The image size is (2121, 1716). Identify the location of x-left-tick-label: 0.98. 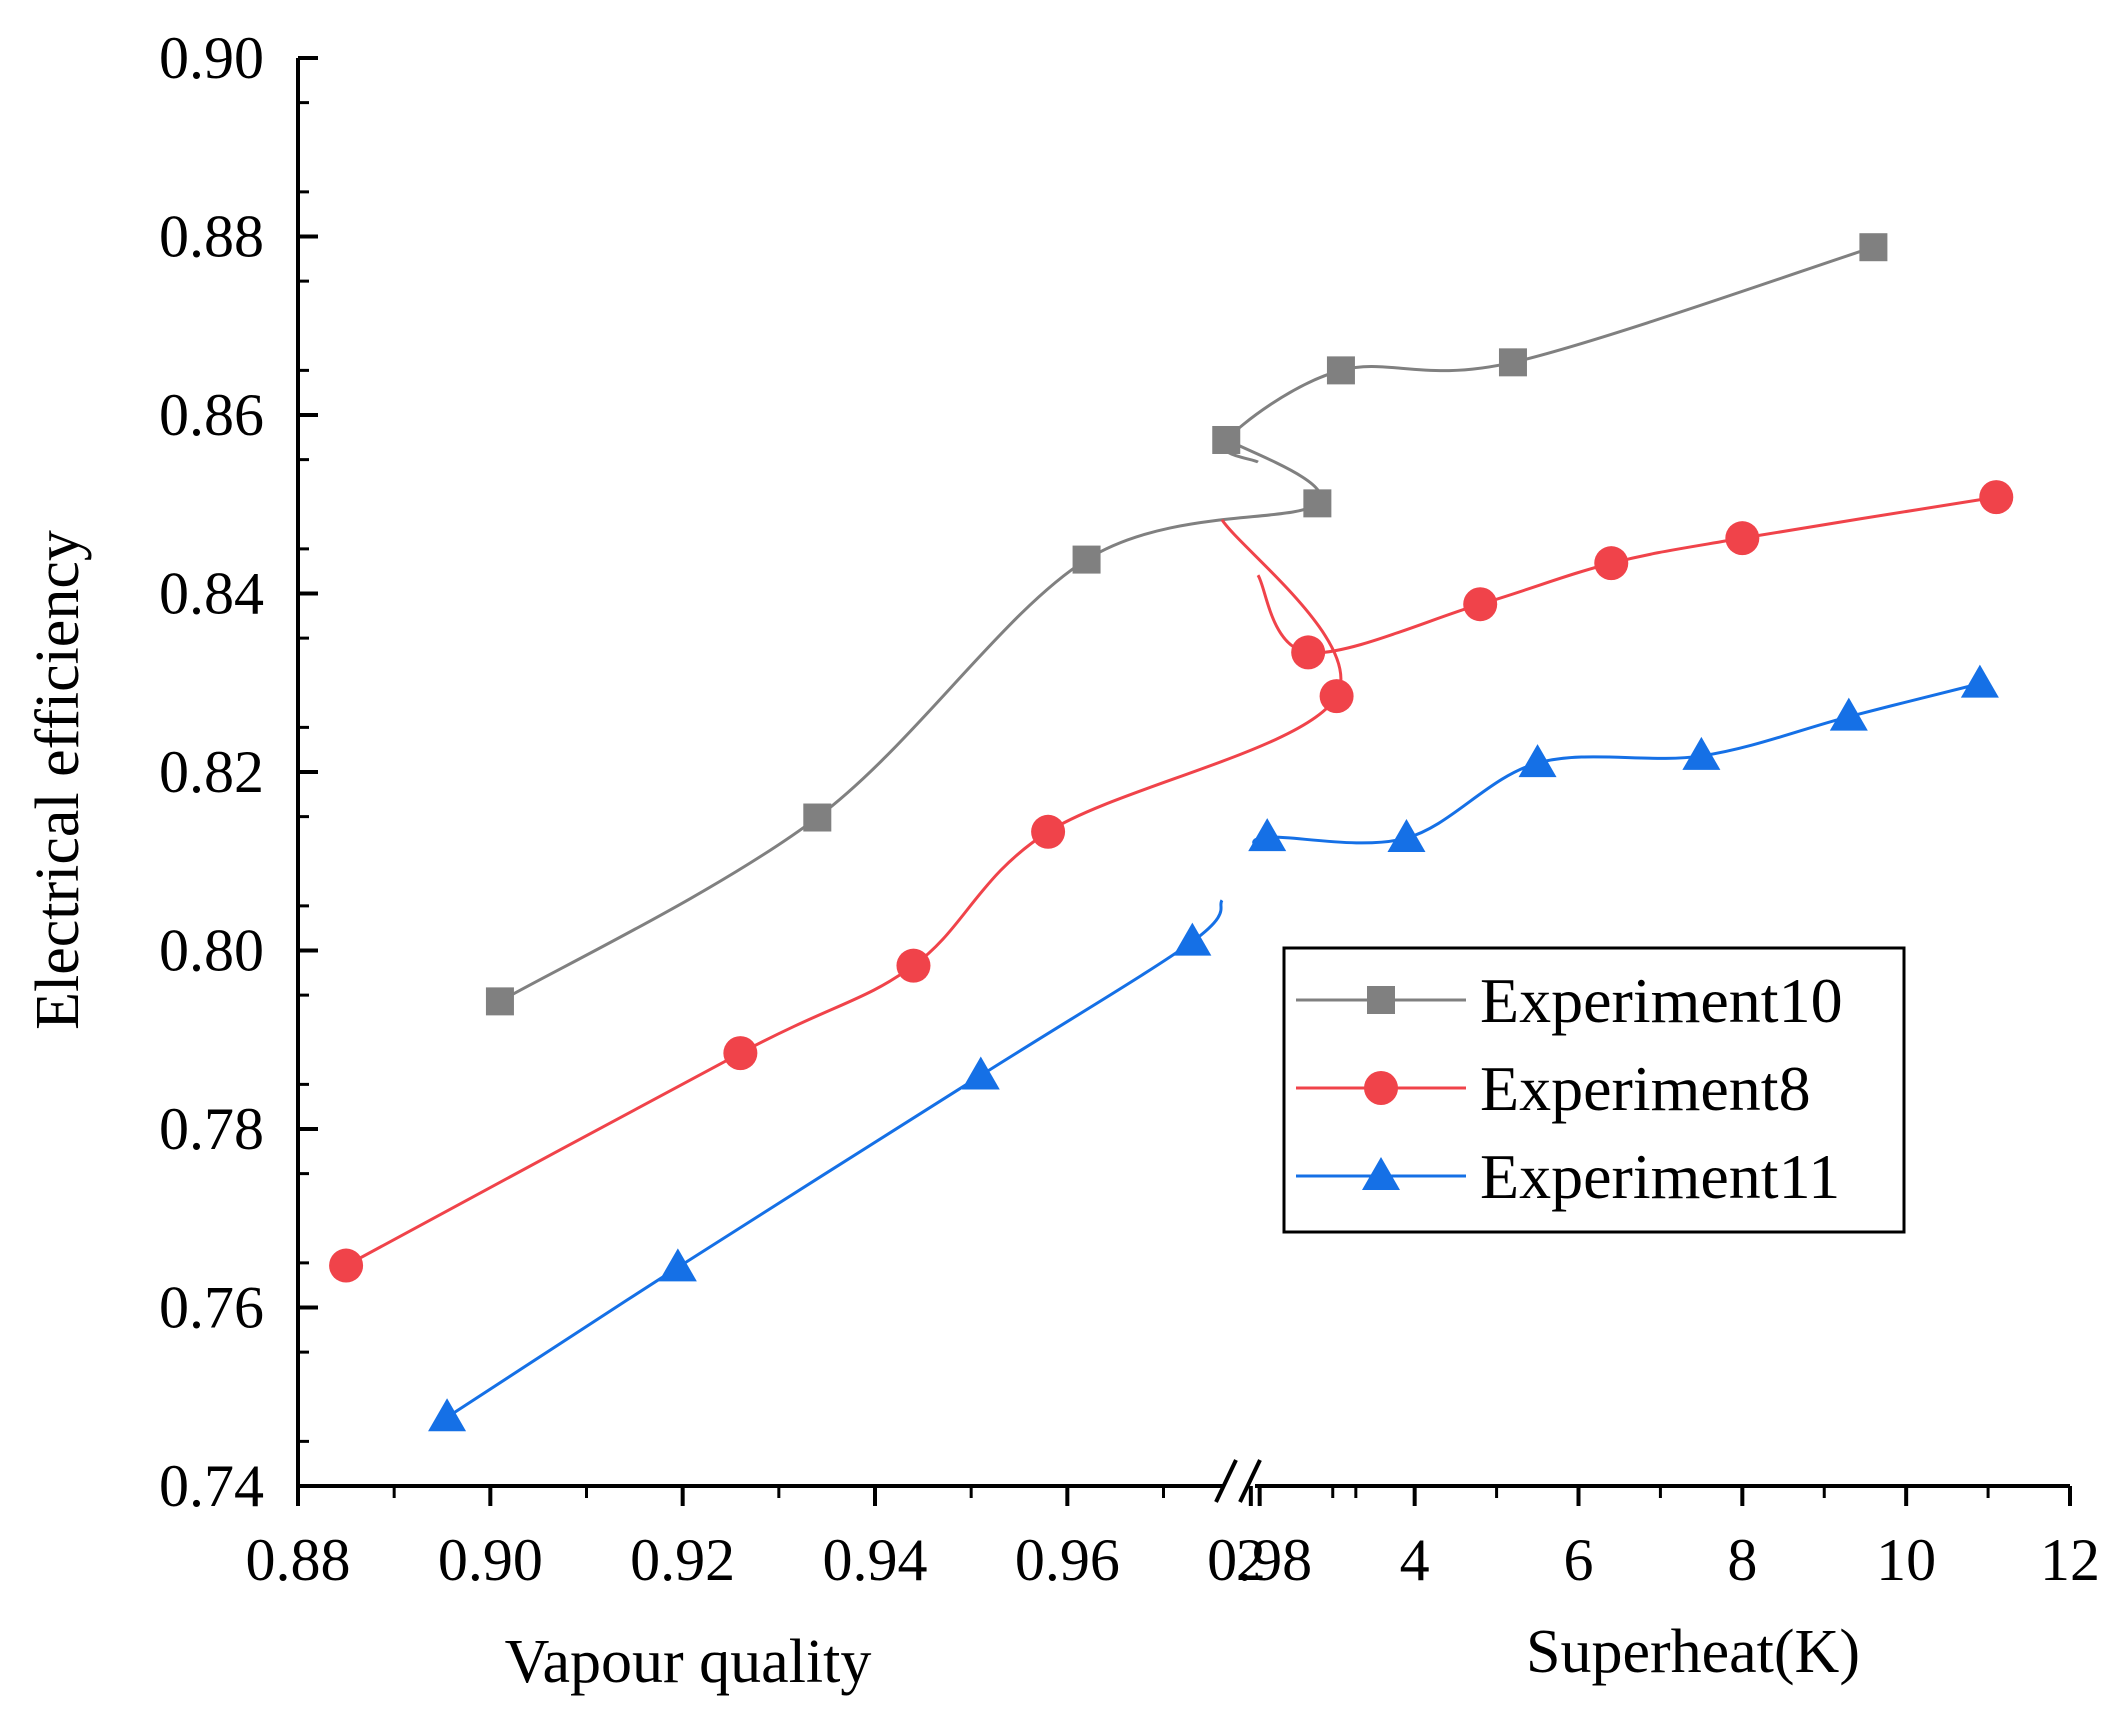
(1259, 1560).